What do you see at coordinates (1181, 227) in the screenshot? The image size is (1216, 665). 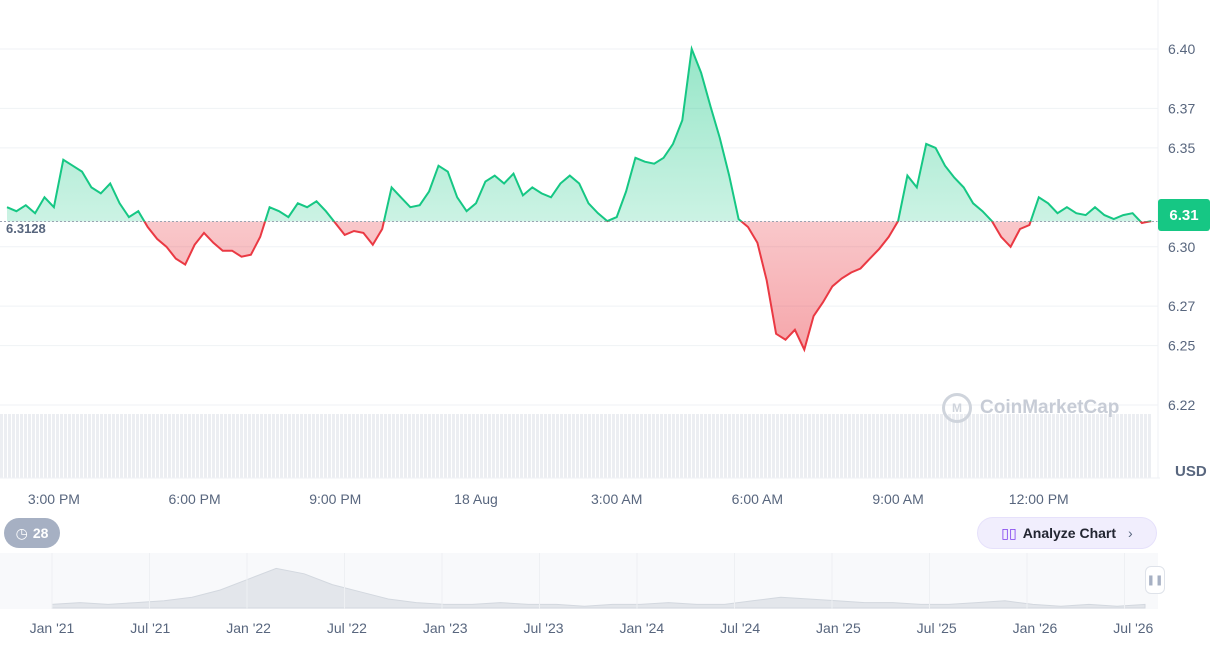 I see `y-axis: 6.40 6.37 6.35 6.30 6.27 6.25 6.22` at bounding box center [1181, 227].